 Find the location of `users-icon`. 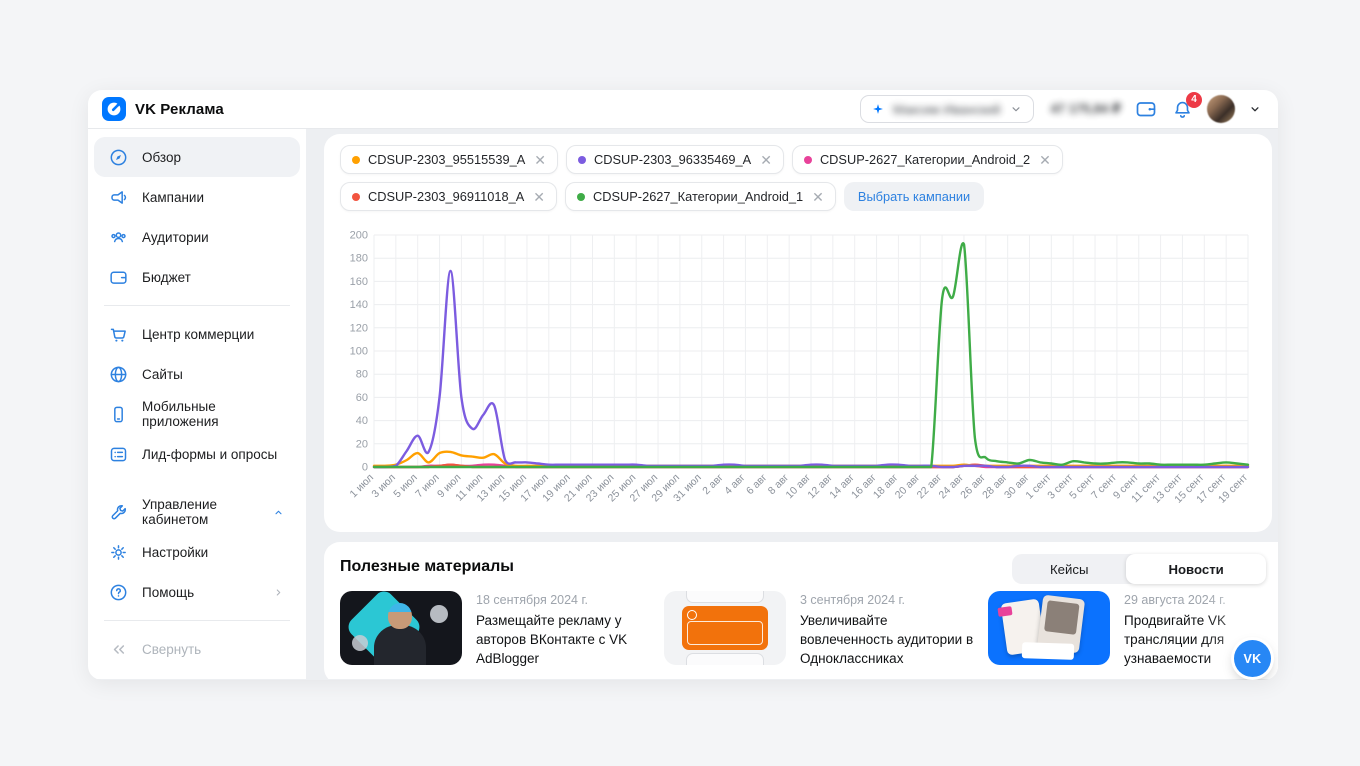

users-icon is located at coordinates (118, 236).